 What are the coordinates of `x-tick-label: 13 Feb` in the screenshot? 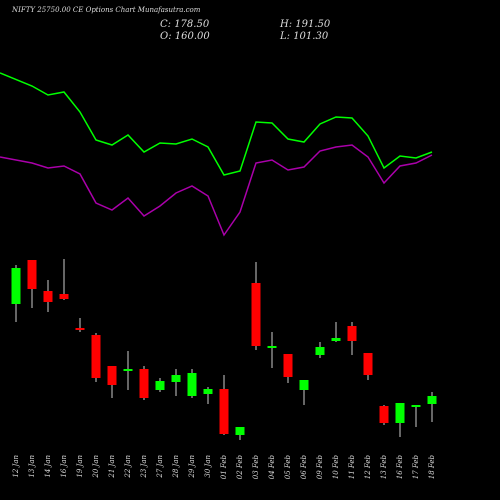 It's located at (384, 466).